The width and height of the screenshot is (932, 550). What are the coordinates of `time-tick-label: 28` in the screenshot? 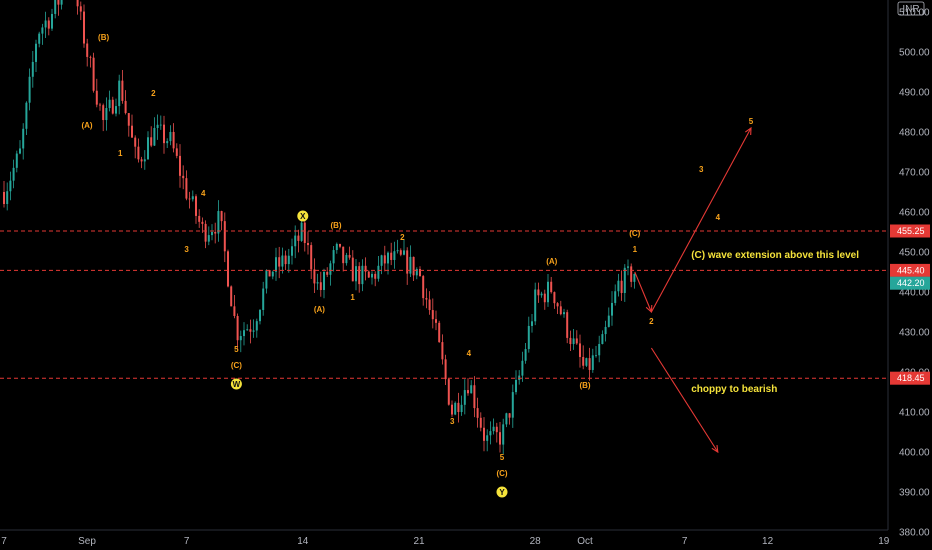 It's located at (536, 541).